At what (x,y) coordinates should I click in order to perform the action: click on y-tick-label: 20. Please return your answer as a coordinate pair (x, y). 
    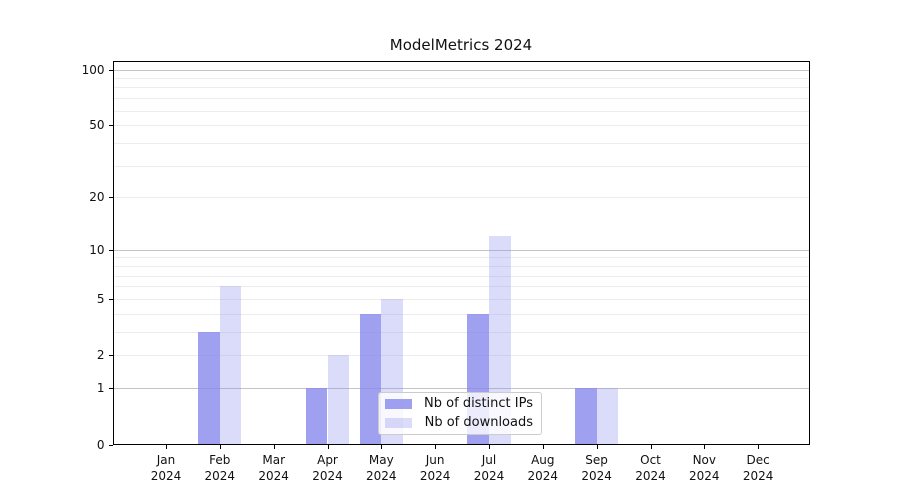
    Looking at the image, I should click on (97, 197).